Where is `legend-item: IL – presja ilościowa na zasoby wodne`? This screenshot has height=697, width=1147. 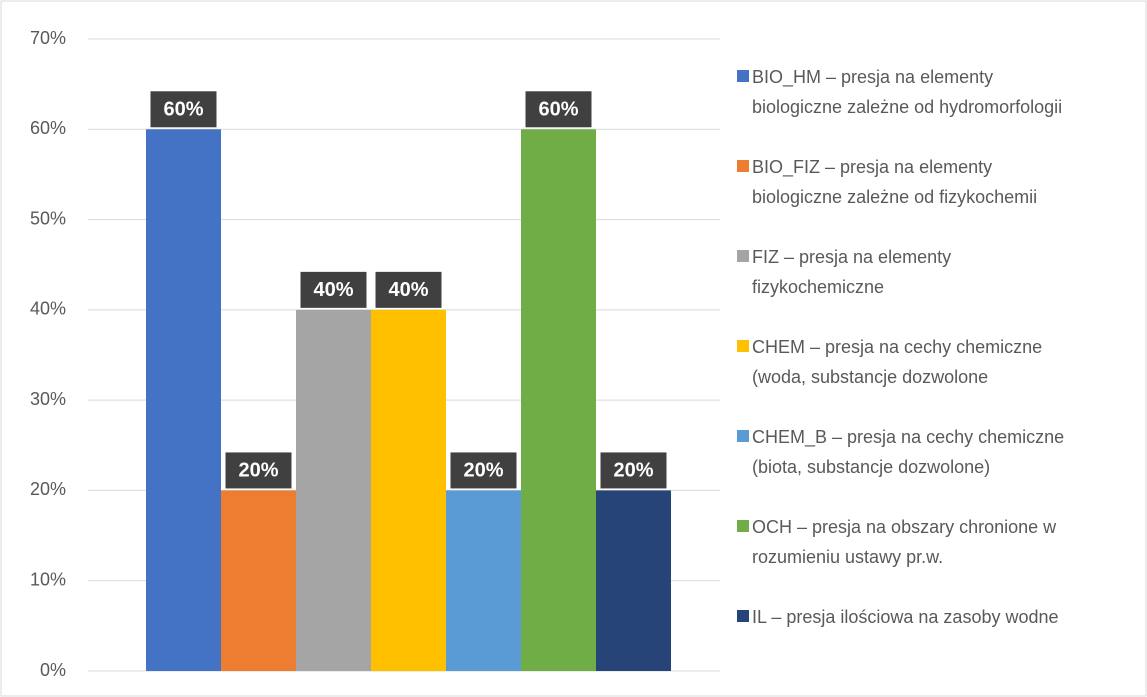
legend-item: IL – presja ilościowa na zasoby wodne is located at coordinates (912, 617).